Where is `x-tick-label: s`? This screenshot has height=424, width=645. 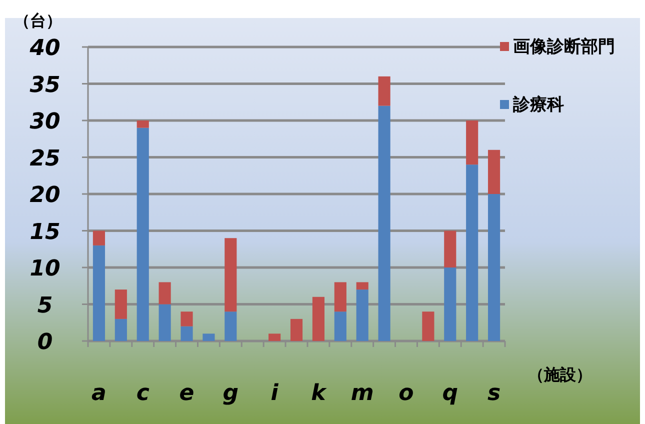 x-tick-label: s is located at coordinates (494, 393).